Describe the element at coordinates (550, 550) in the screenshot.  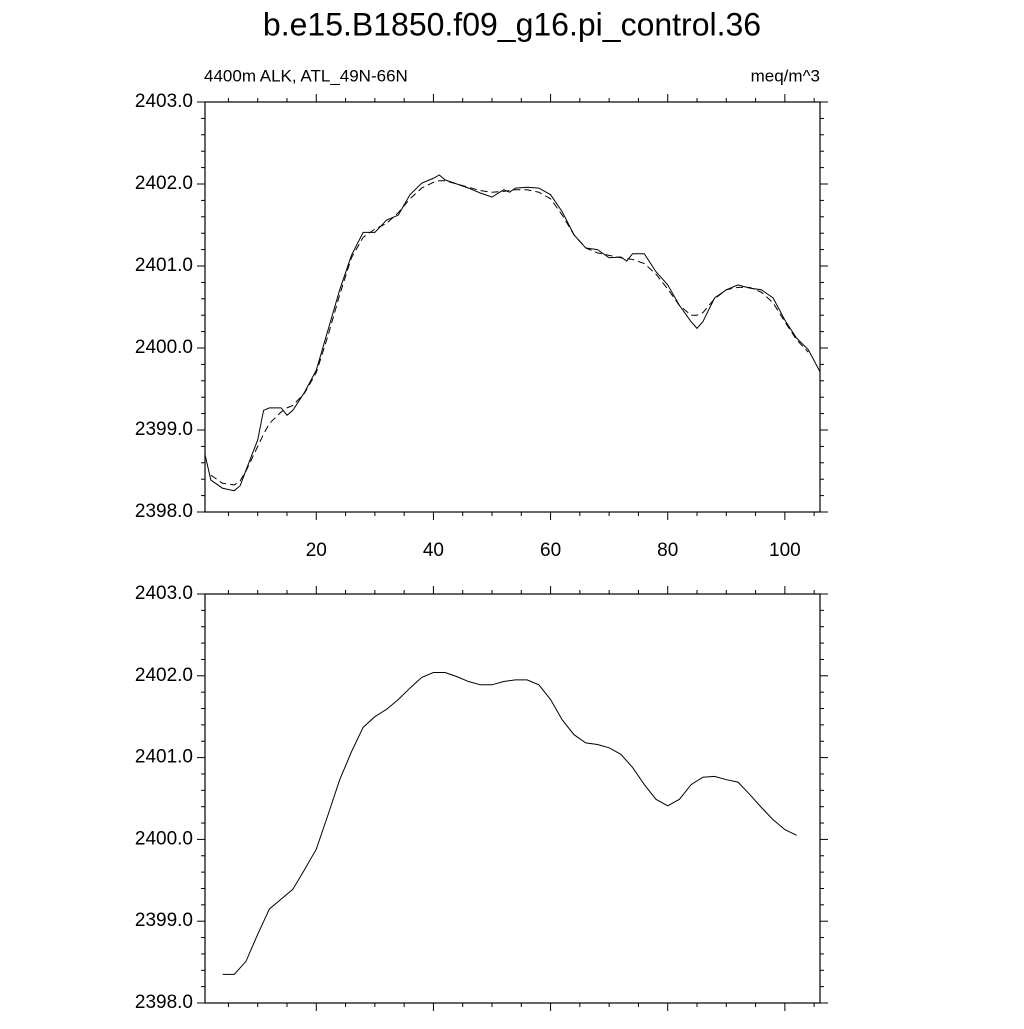
I see `x-tick-label: 60` at that location.